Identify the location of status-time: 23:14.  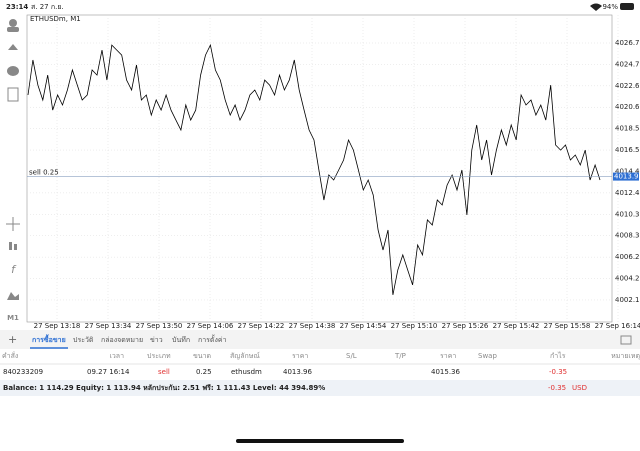
(17, 7).